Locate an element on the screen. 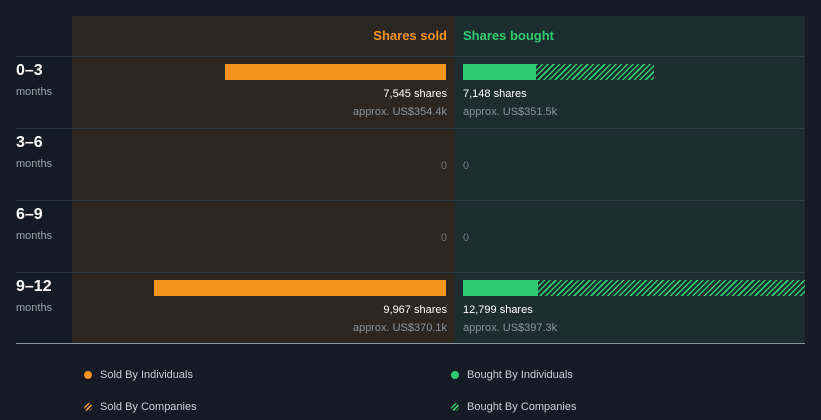 The image size is (821, 420). legend-bought-companies: Bought By Companies is located at coordinates (513, 407).